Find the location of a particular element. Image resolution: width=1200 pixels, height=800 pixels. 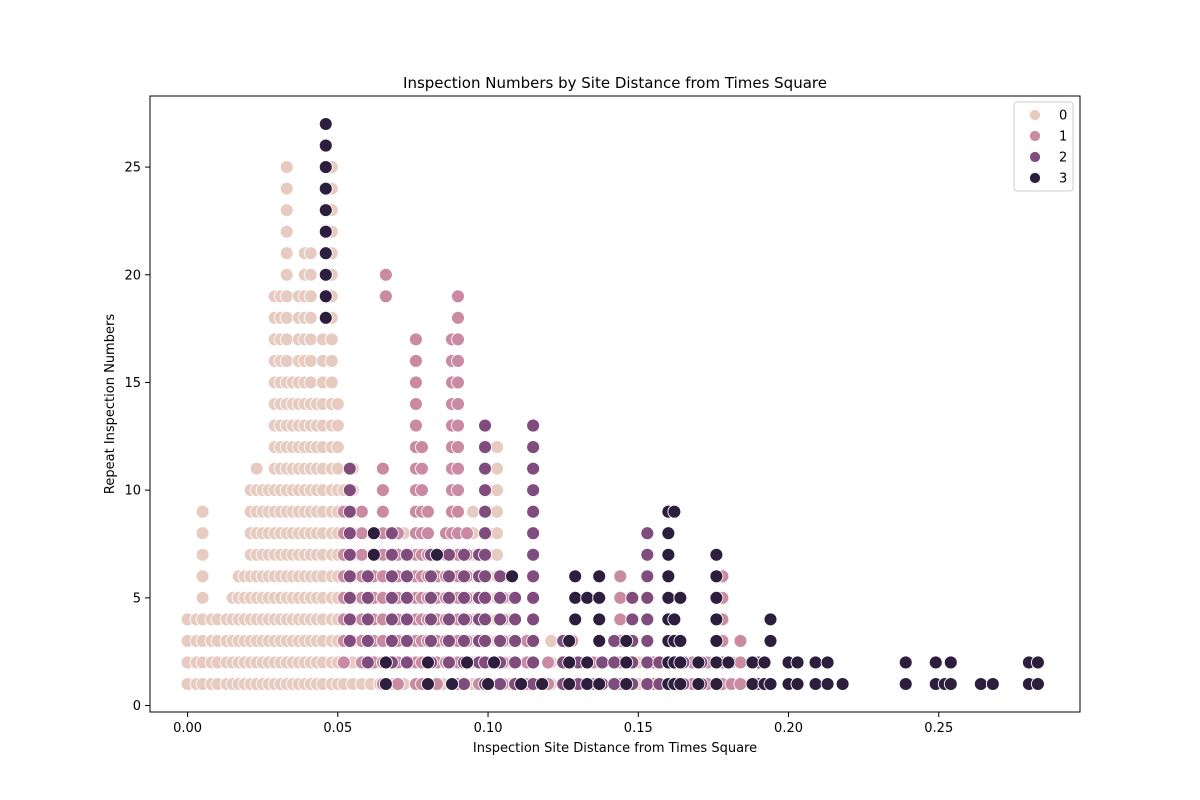

x-tick-label: 0.15 is located at coordinates (638, 728).